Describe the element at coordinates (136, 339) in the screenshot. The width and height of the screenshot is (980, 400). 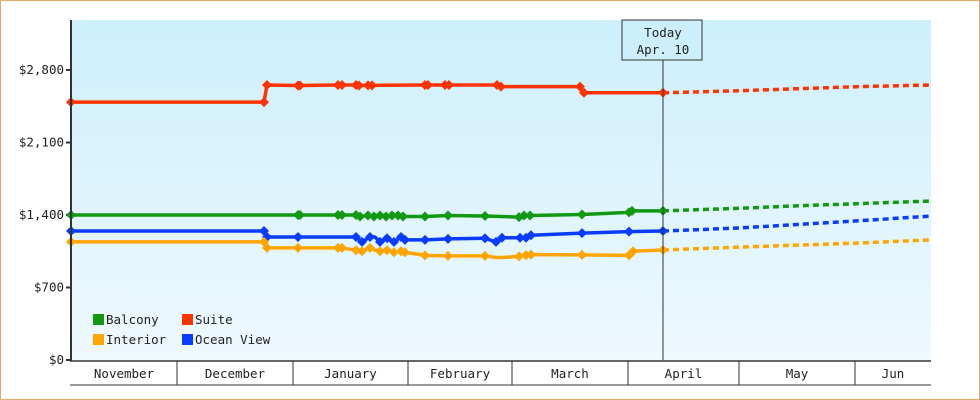
I see `legend-label: Interior` at that location.